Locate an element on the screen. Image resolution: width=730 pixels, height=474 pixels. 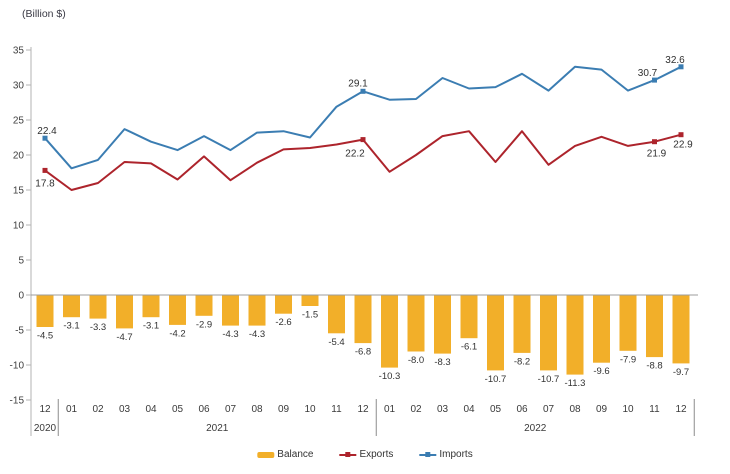
month-label: 07 is located at coordinates (549, 409).